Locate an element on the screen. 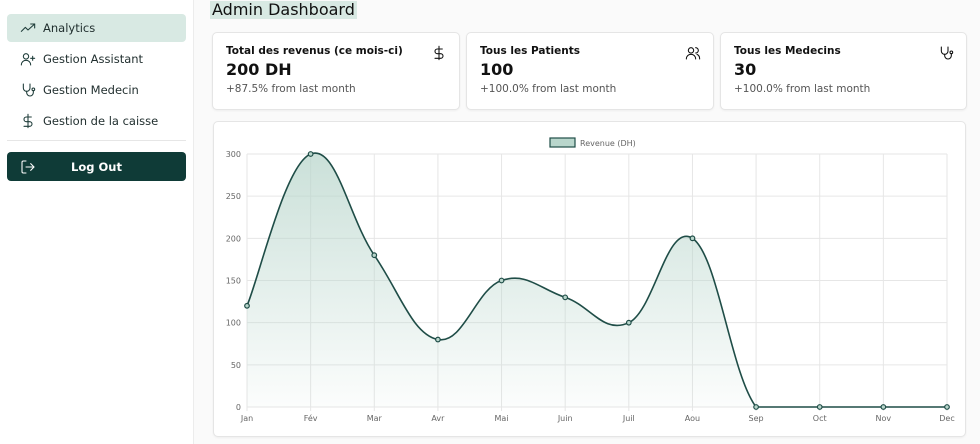  legend-swatch is located at coordinates (562, 142).